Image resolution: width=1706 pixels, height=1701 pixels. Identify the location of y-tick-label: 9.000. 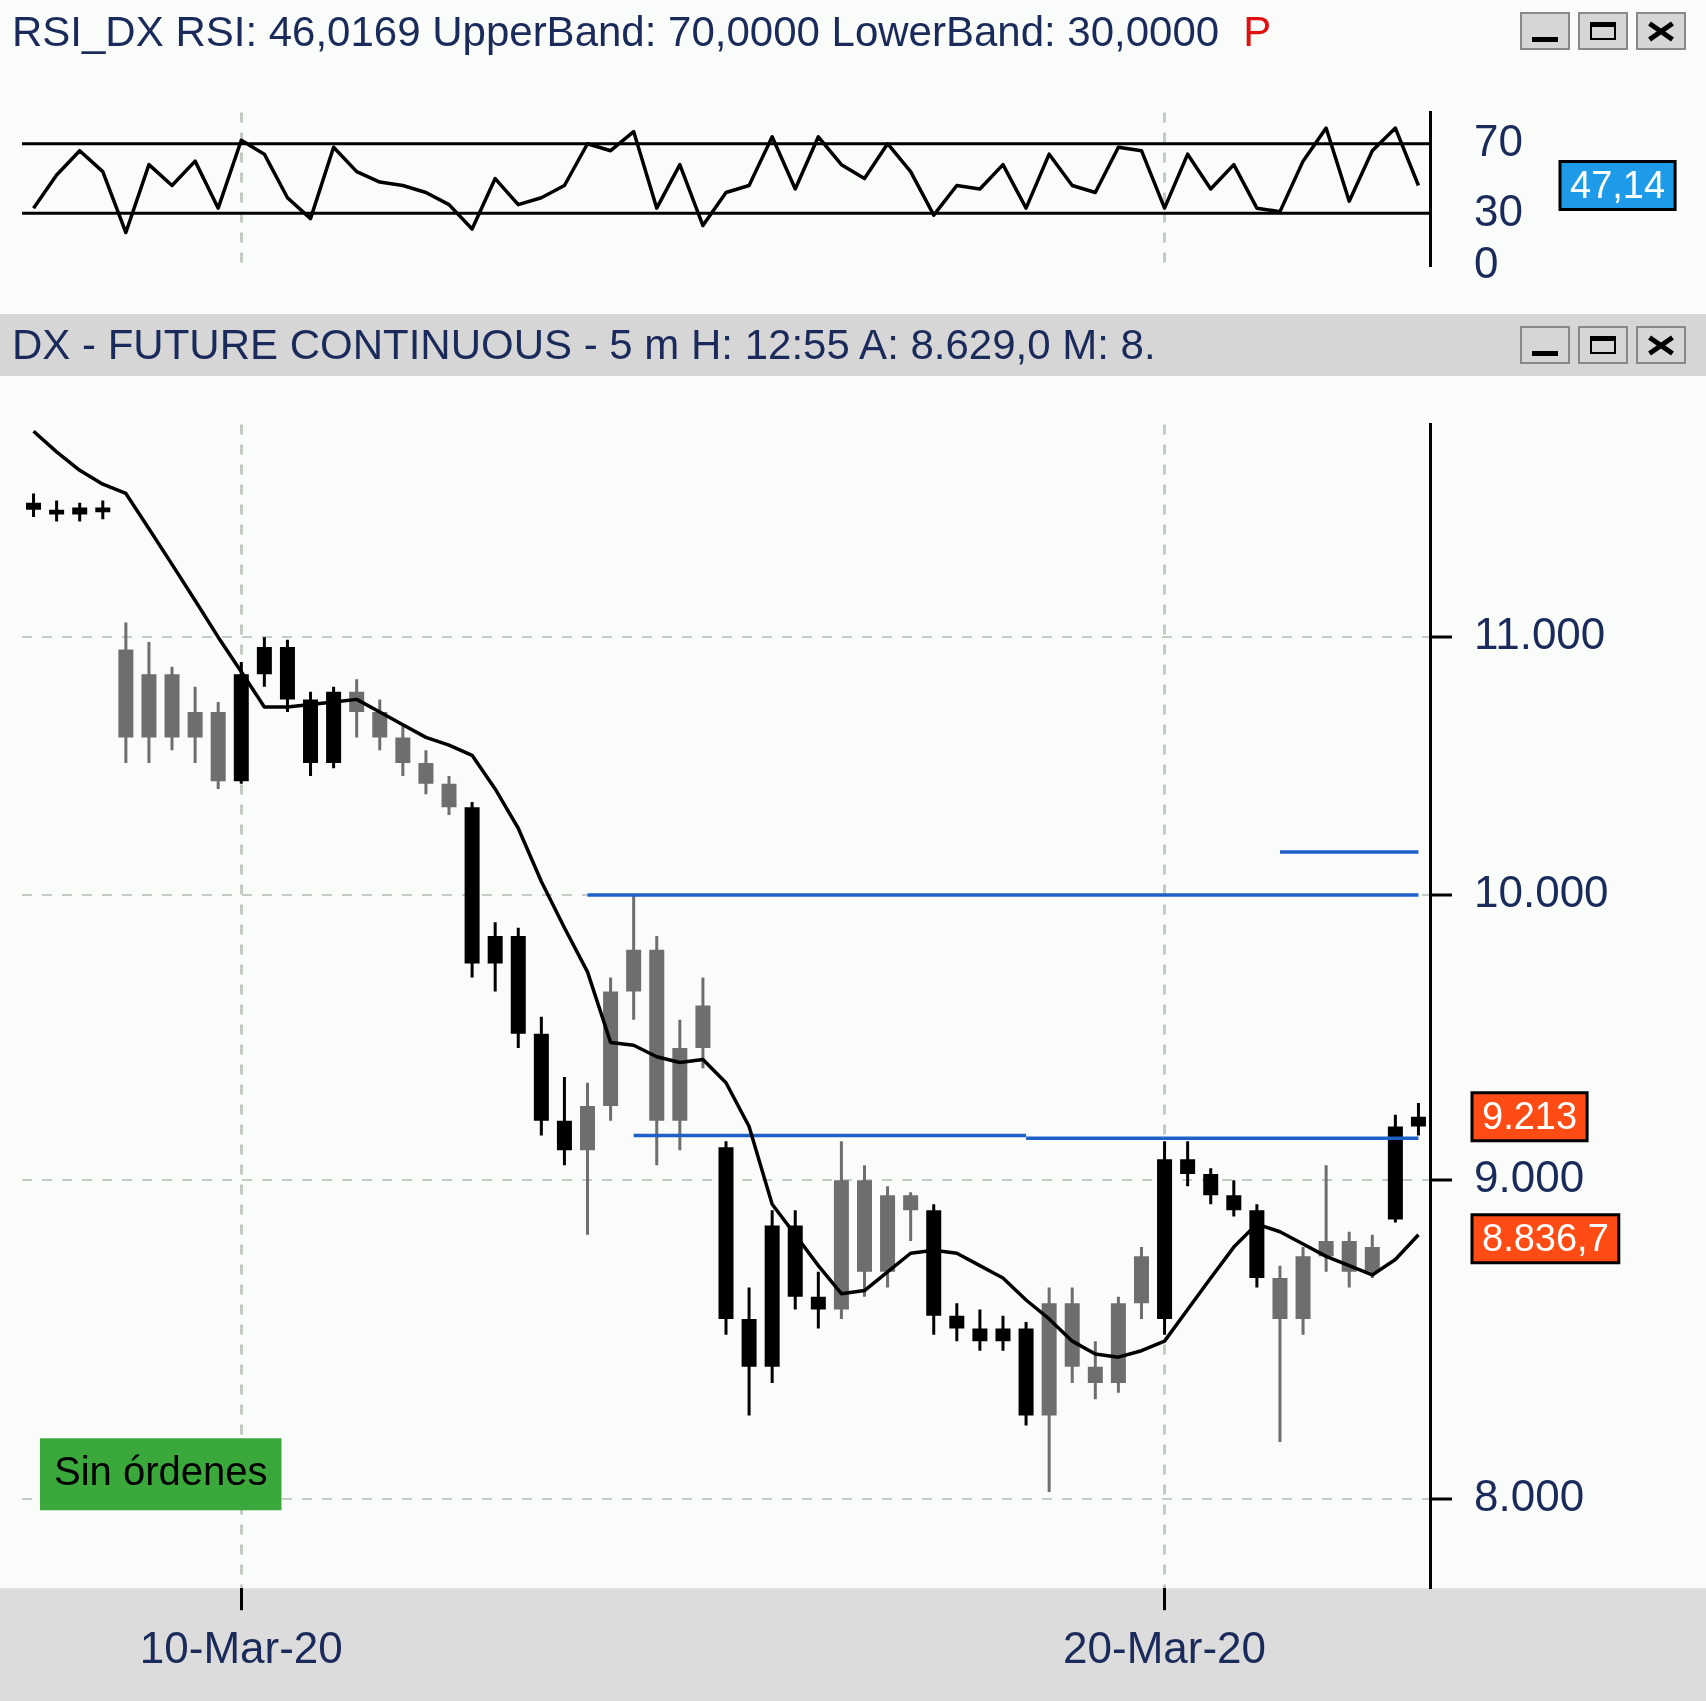
(1529, 1177).